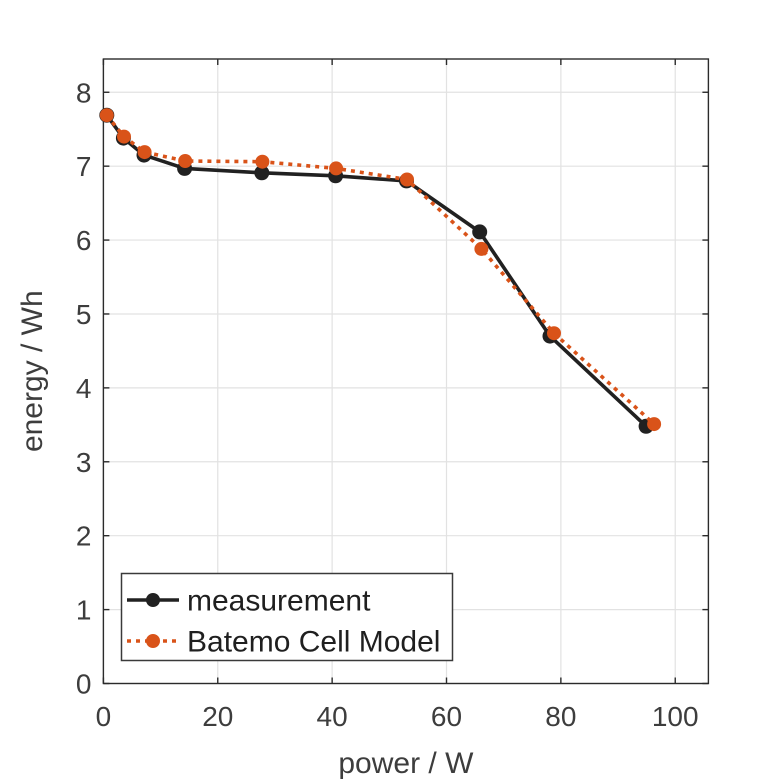  I want to click on x-tick-label: 0, so click(104, 716).